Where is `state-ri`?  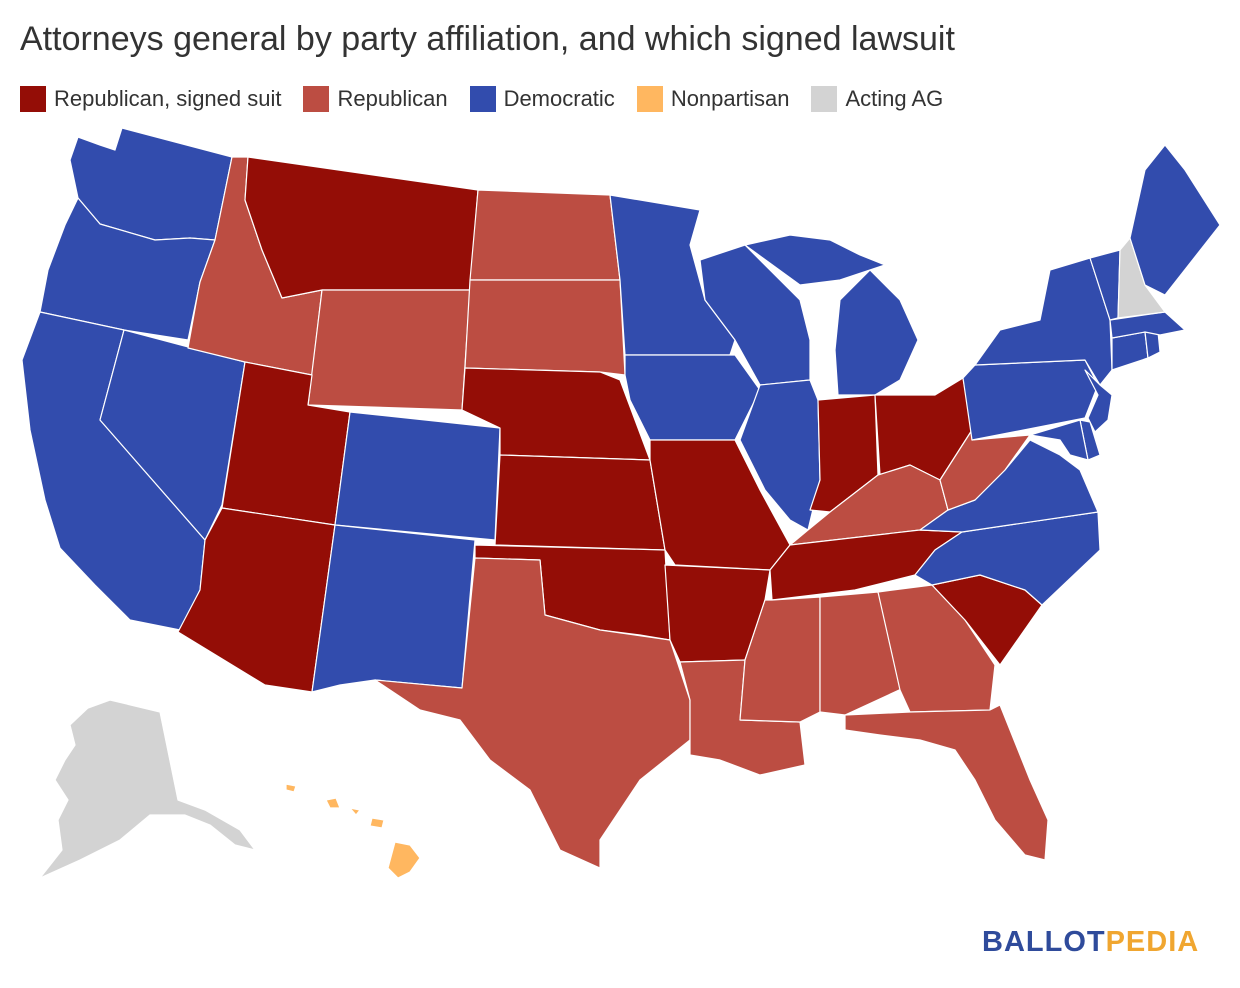 state-ri is located at coordinates (1152, 345).